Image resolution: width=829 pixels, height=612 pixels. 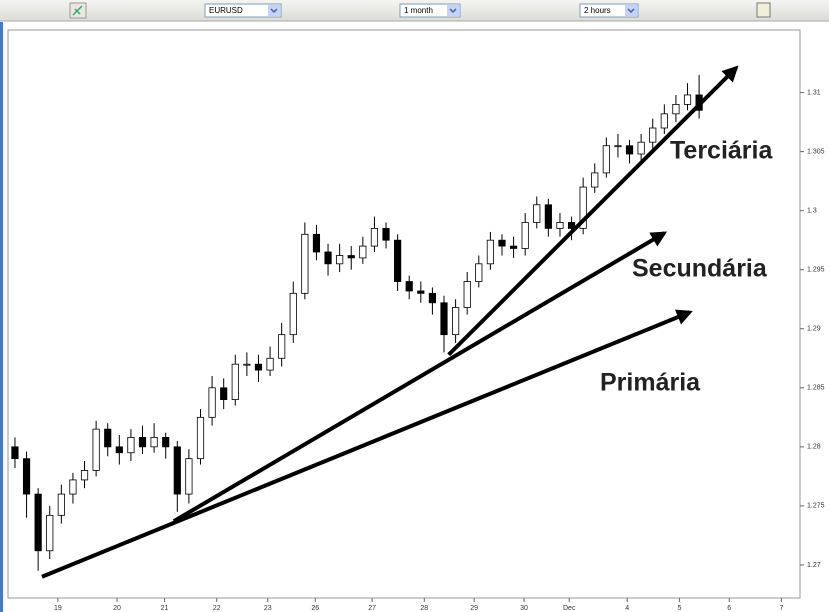 What do you see at coordinates (814, 447) in the screenshot?
I see `y-tick-label: 1.28` at bounding box center [814, 447].